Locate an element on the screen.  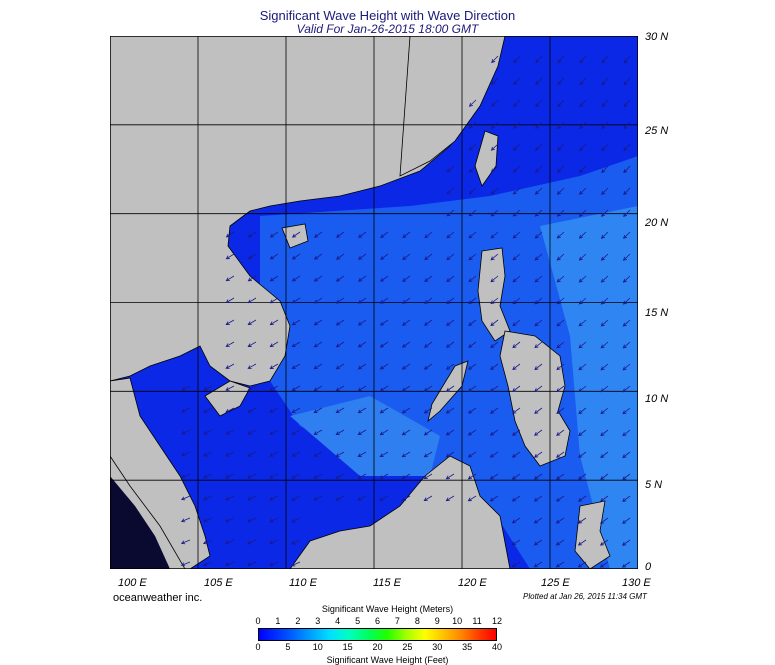
meters-tick: 0 is located at coordinates (258, 621).